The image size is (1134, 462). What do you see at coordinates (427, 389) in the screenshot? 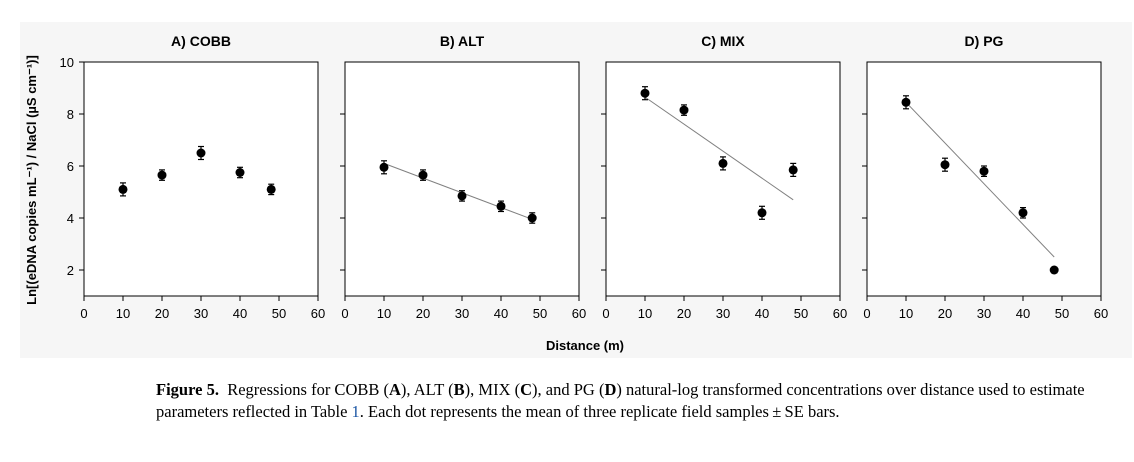
I see `caption-text: ), ALT (` at bounding box center [427, 389].